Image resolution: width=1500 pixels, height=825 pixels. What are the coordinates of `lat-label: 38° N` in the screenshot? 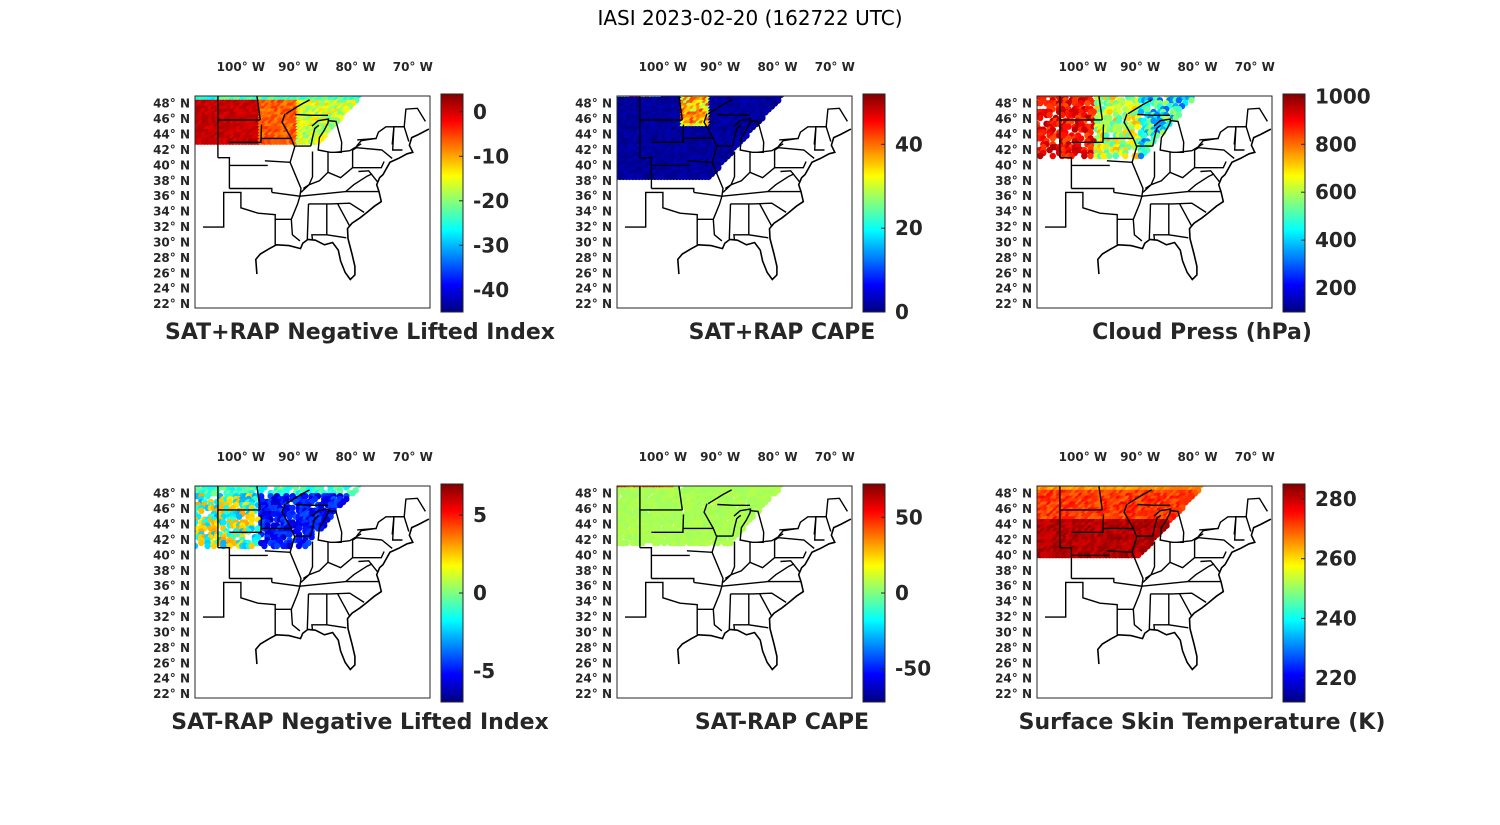 It's located at (1013, 181).